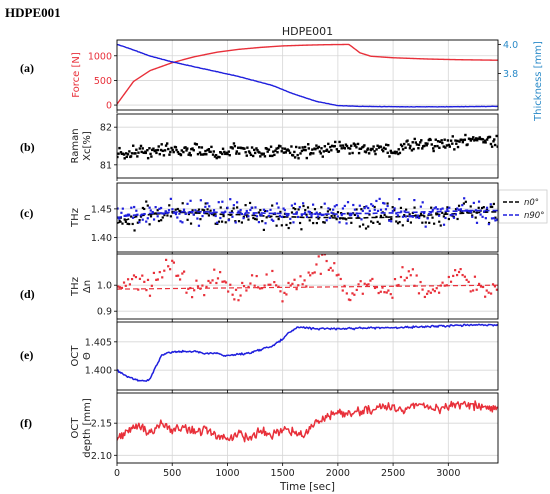 The image size is (550, 494). Describe the element at coordinates (448, 473) in the screenshot. I see `x-tick-label: 3000` at that location.